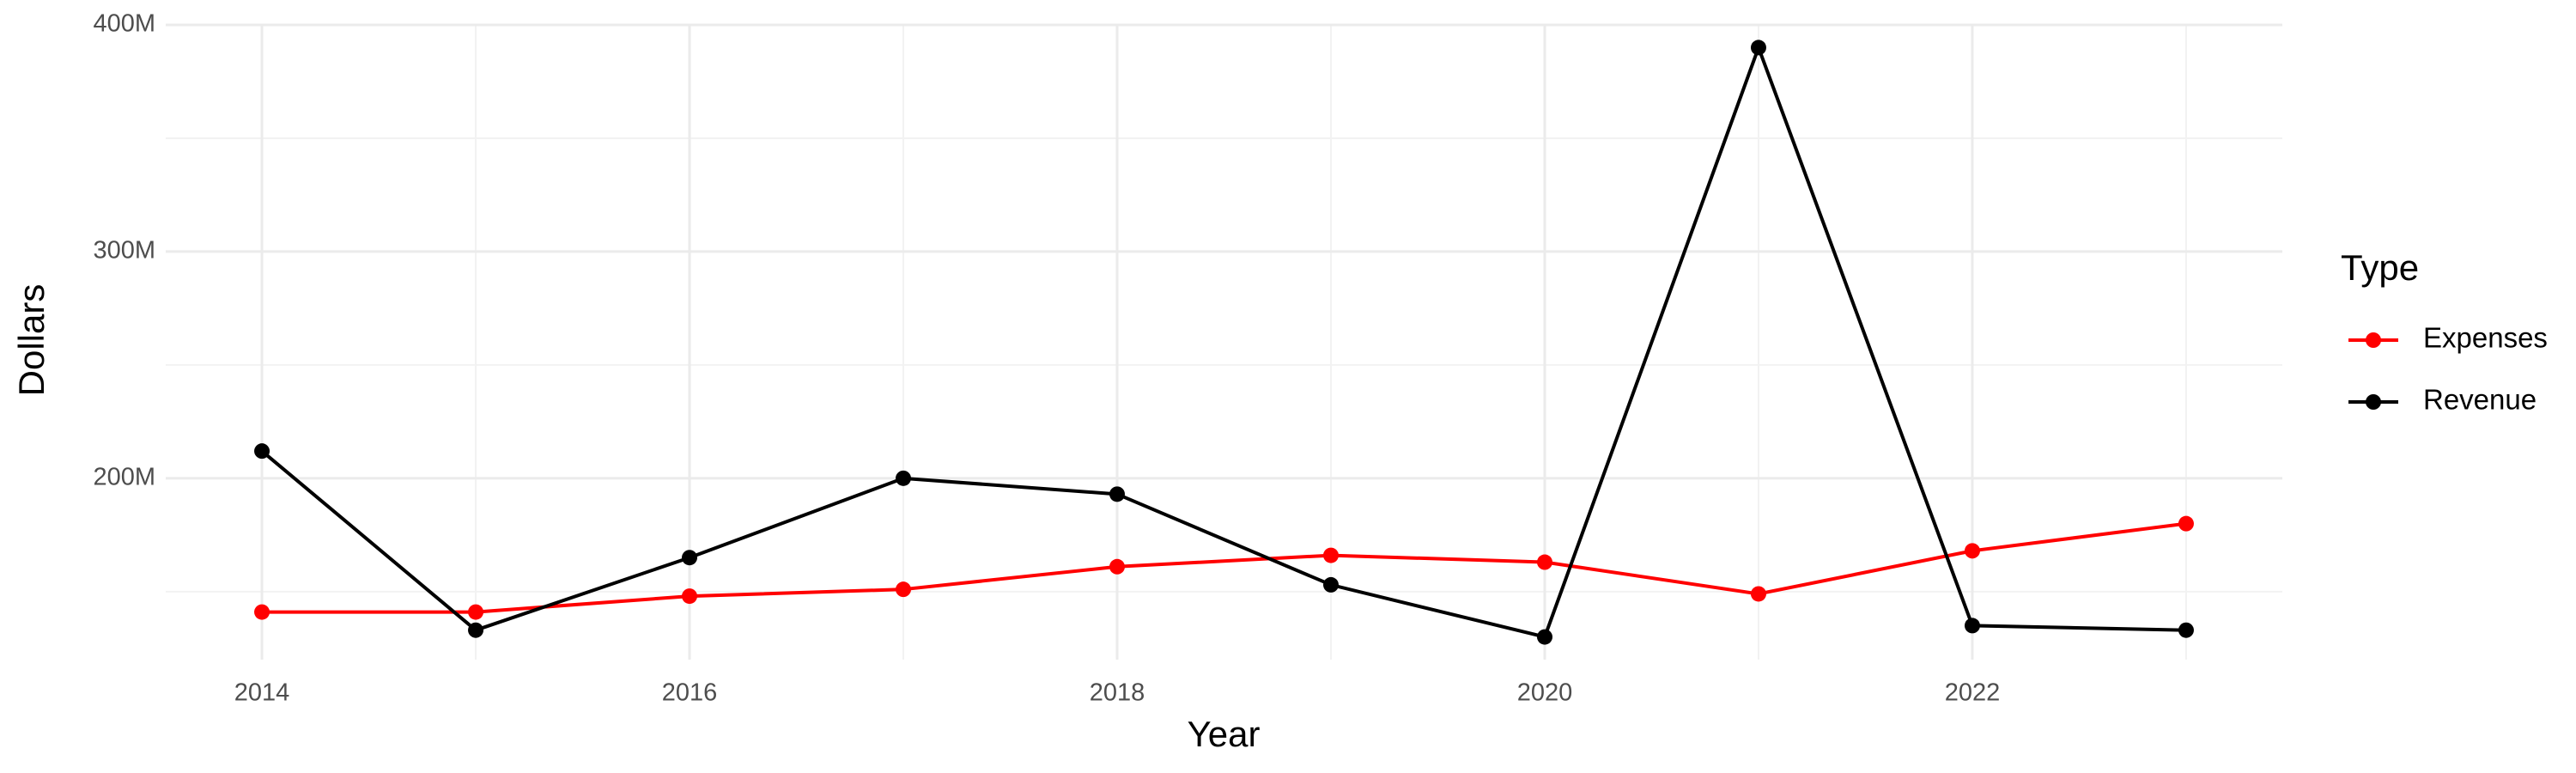 The image size is (2576, 773). Describe the element at coordinates (690, 693) in the screenshot. I see `x-tick-label: 2016` at that location.